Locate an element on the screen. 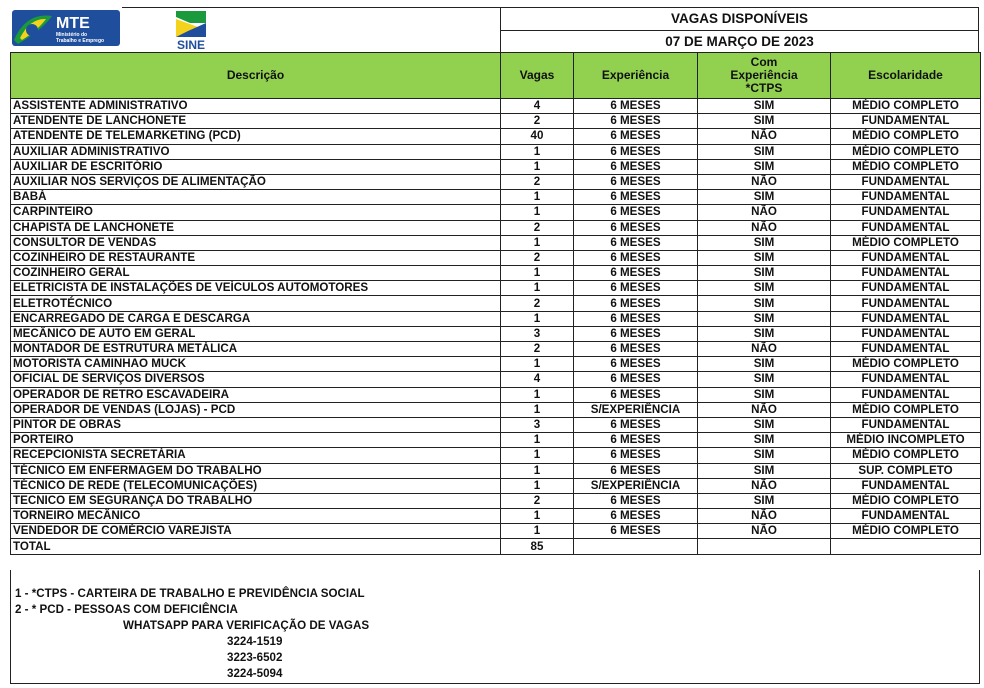  page-date: 07 DE MARÇO DE 2023 is located at coordinates (739, 41).